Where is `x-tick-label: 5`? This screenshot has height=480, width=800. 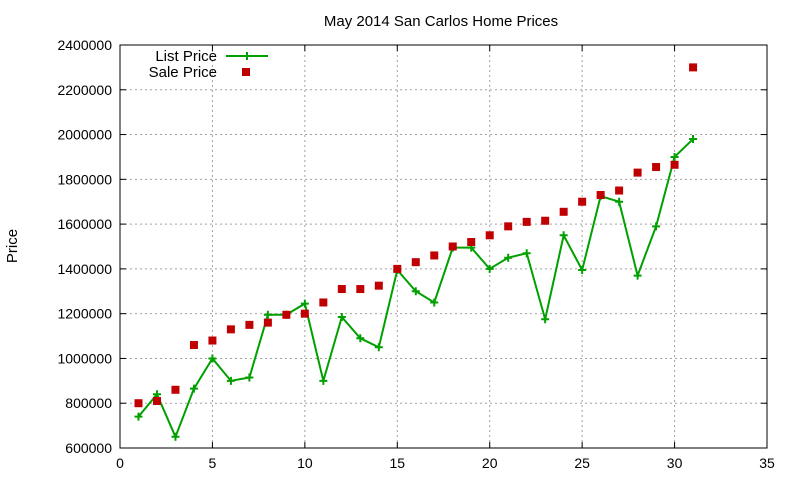 x-tick-label: 5 is located at coordinates (213, 463).